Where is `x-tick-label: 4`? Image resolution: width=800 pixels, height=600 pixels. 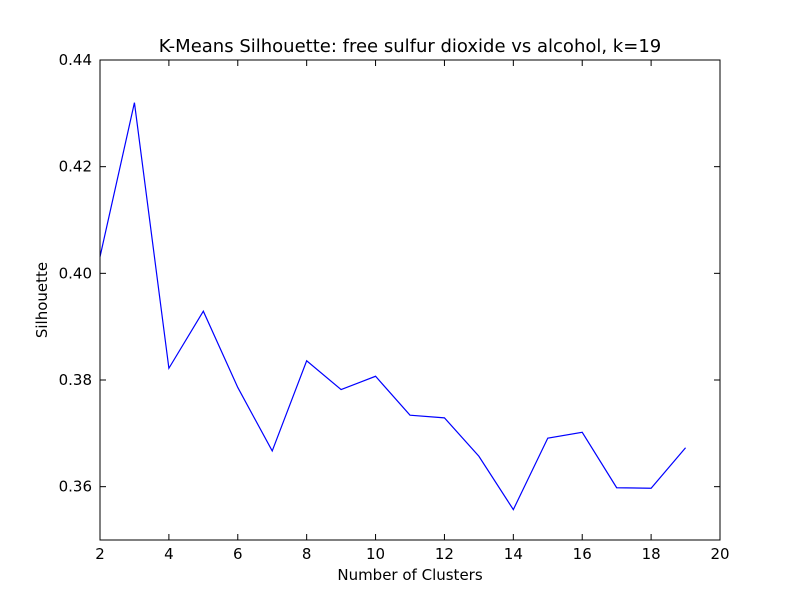 x-tick-label: 4 is located at coordinates (169, 554).